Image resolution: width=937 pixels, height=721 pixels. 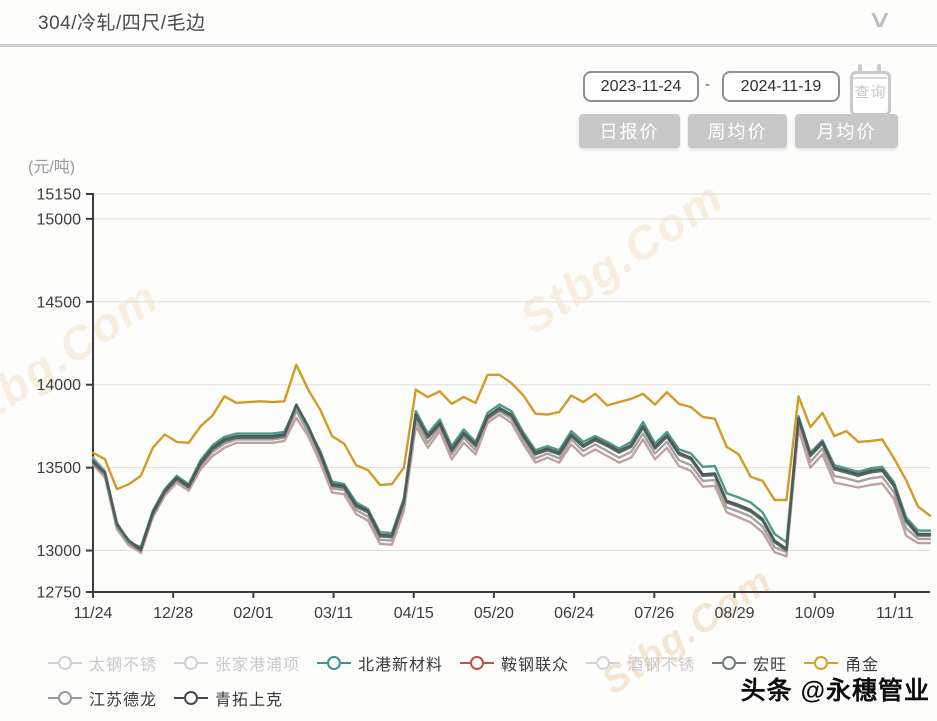 I want to click on weekly-average-button: 周均价, so click(x=737, y=131).